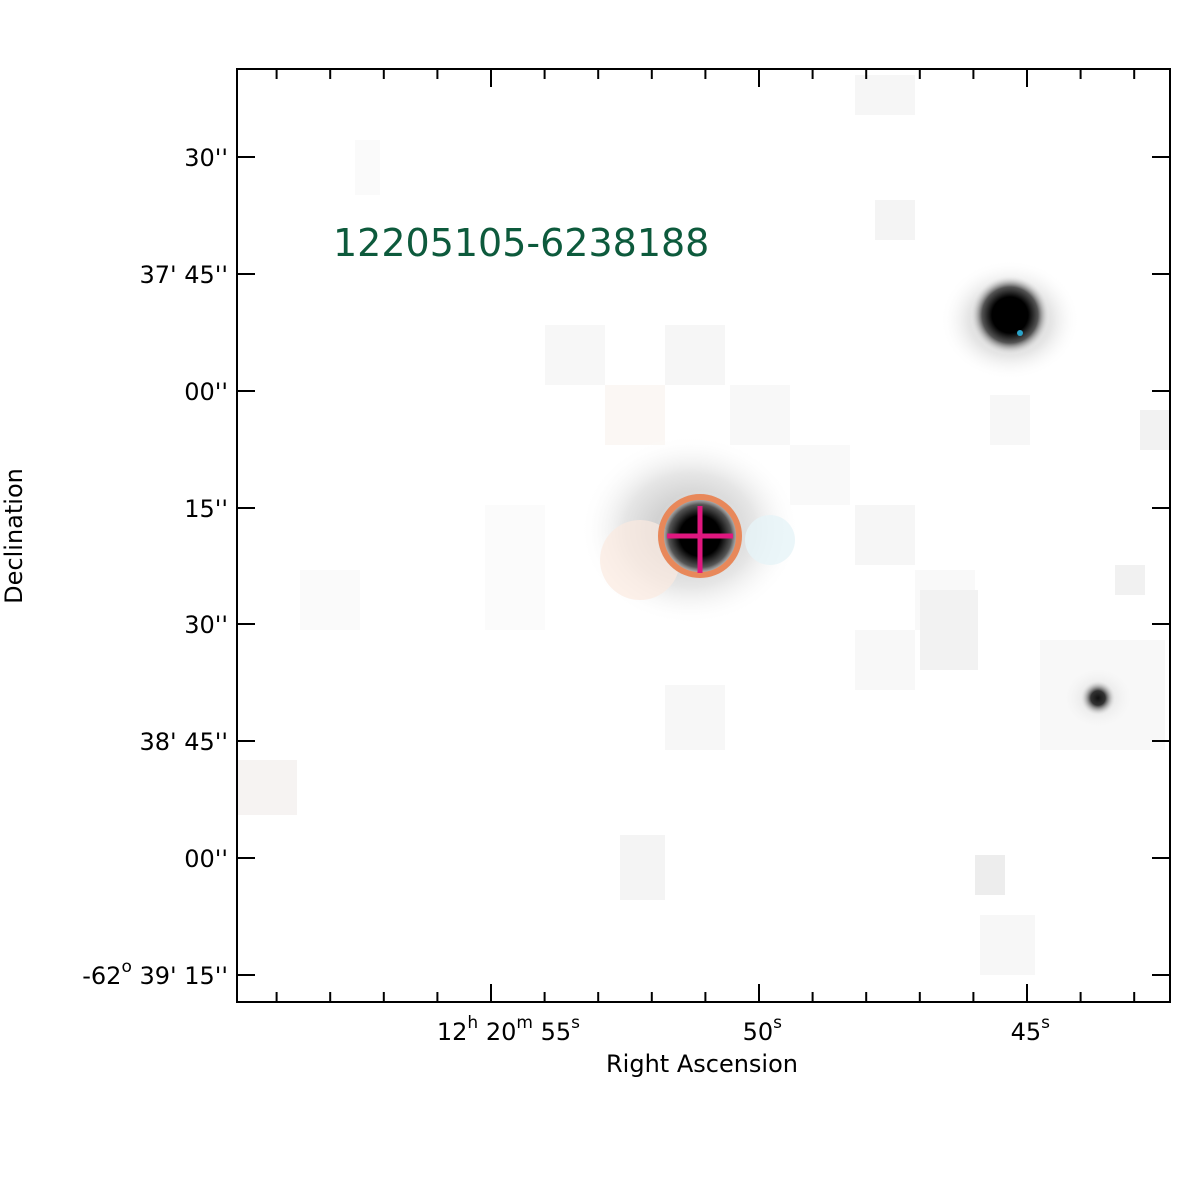 The image size is (1180, 1180). Describe the element at coordinates (508, 1029) in the screenshot. I see `x-tick-label-hms: 12h 20m 55s` at that location.